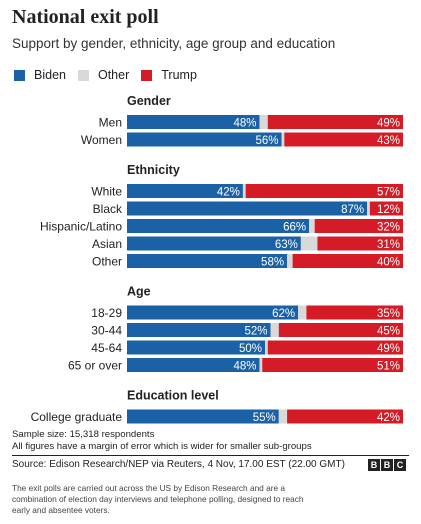  I want to click on data-label-trump: 45%, so click(388, 331).